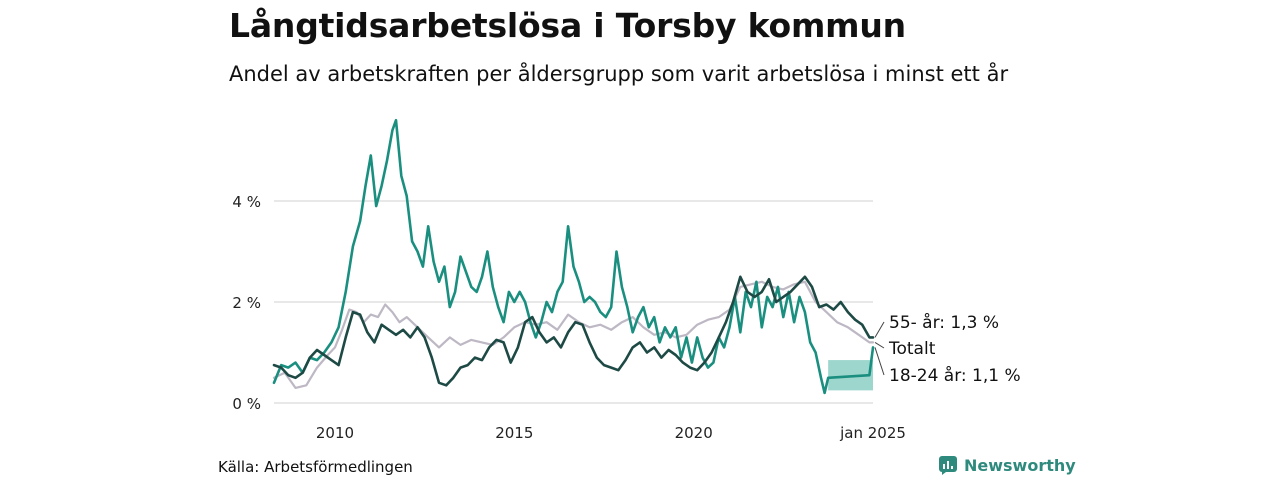 The image size is (1280, 480). I want to click on series-end-label: 18-24 år: 1,1 %, so click(955, 375).